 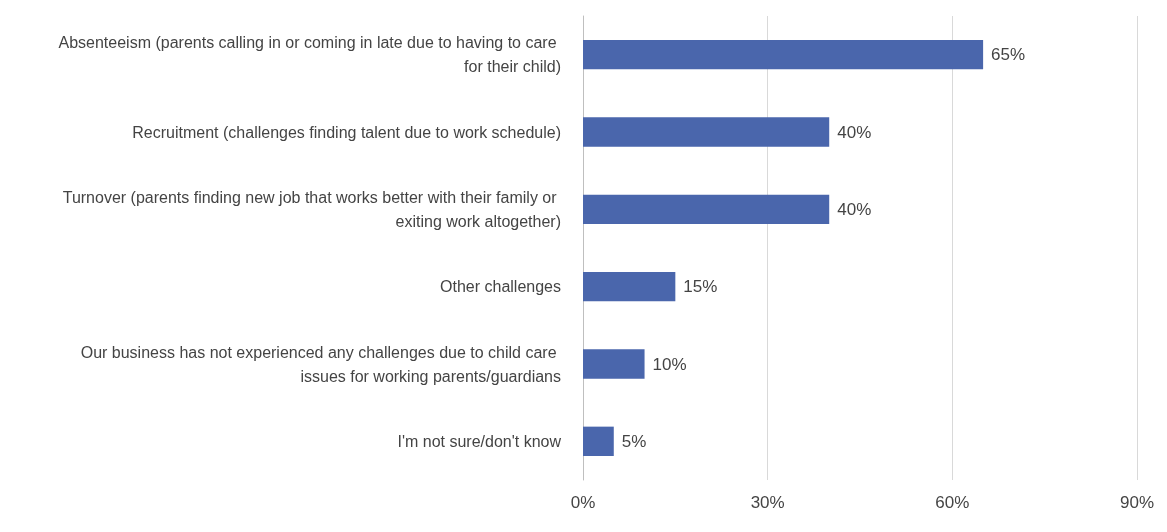 What do you see at coordinates (634, 441) in the screenshot?
I see `data-label: 5%` at bounding box center [634, 441].